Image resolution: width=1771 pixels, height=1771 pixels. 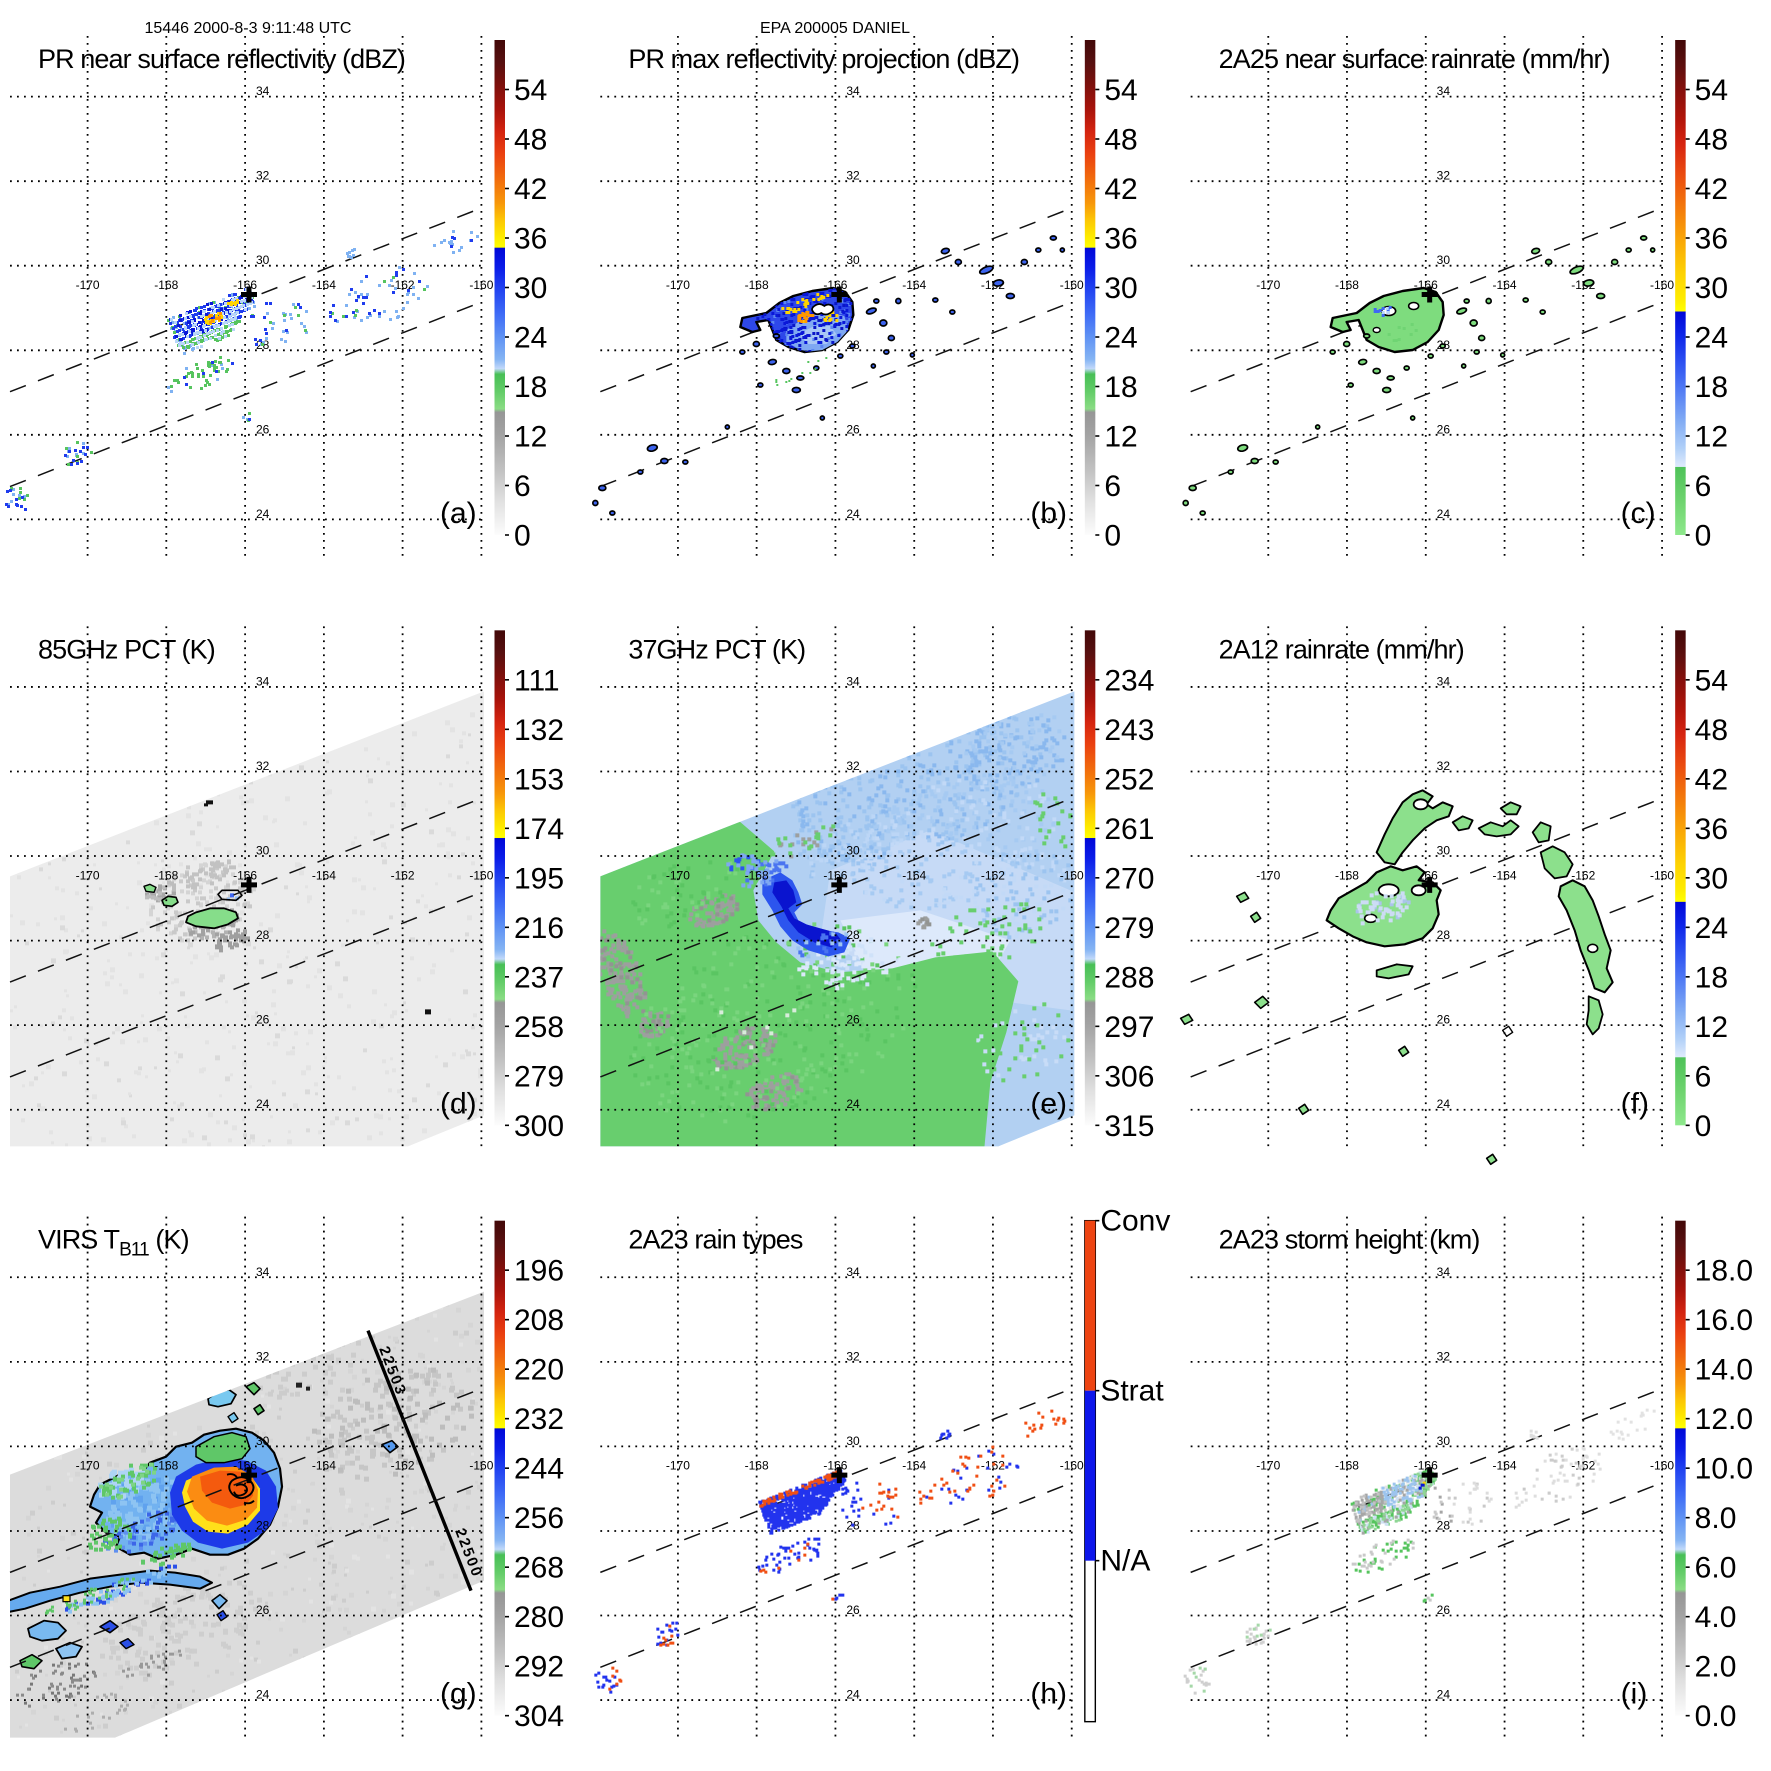 I want to click on svg-text:PR max reflectivity projection: PR max reflectivity projection (dBZ), so click(x=823, y=59).